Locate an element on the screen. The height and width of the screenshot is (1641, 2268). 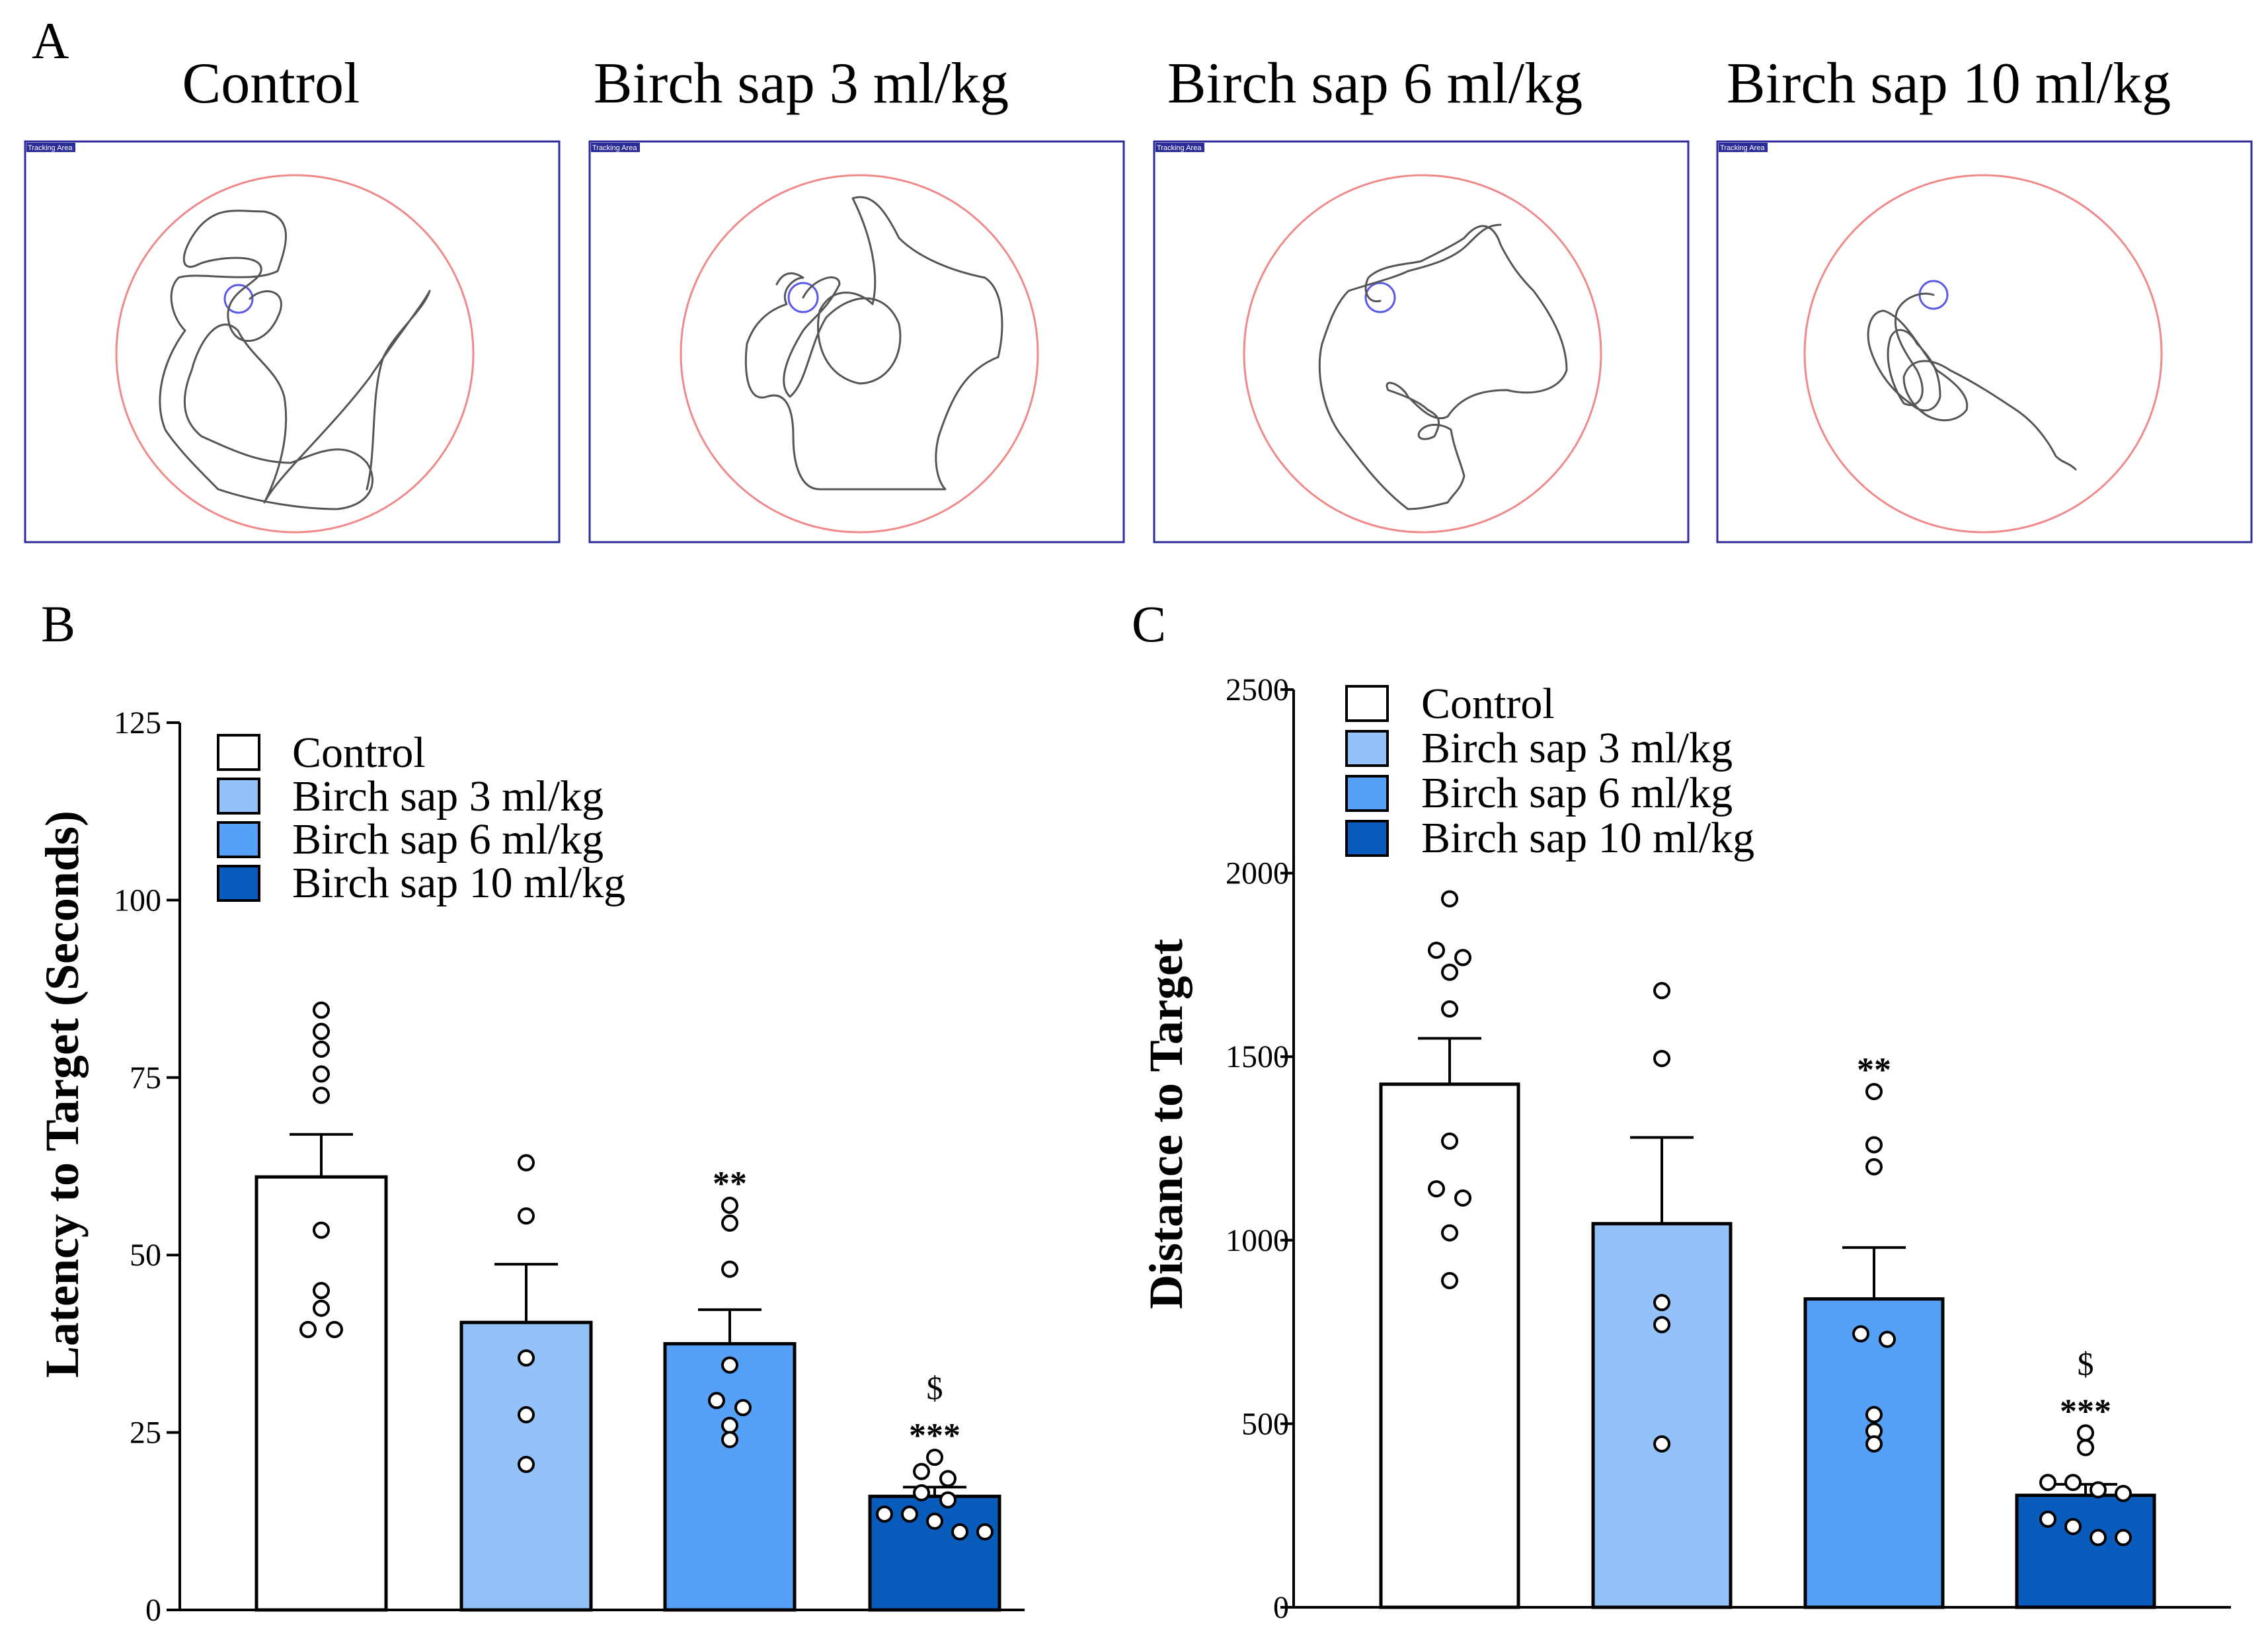
track-title-6ml: Birch sap 6 ml/kg is located at coordinates (1375, 84).